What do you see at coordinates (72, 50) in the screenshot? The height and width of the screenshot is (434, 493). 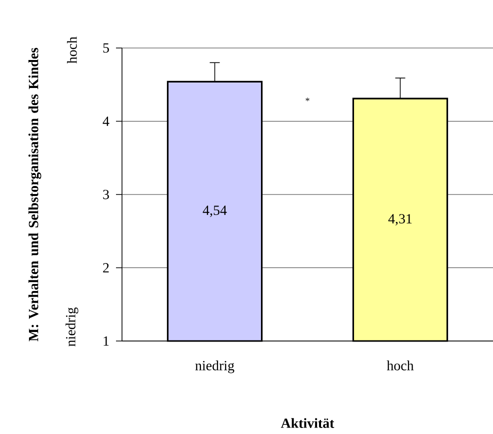 I see `text: hoch` at bounding box center [72, 50].